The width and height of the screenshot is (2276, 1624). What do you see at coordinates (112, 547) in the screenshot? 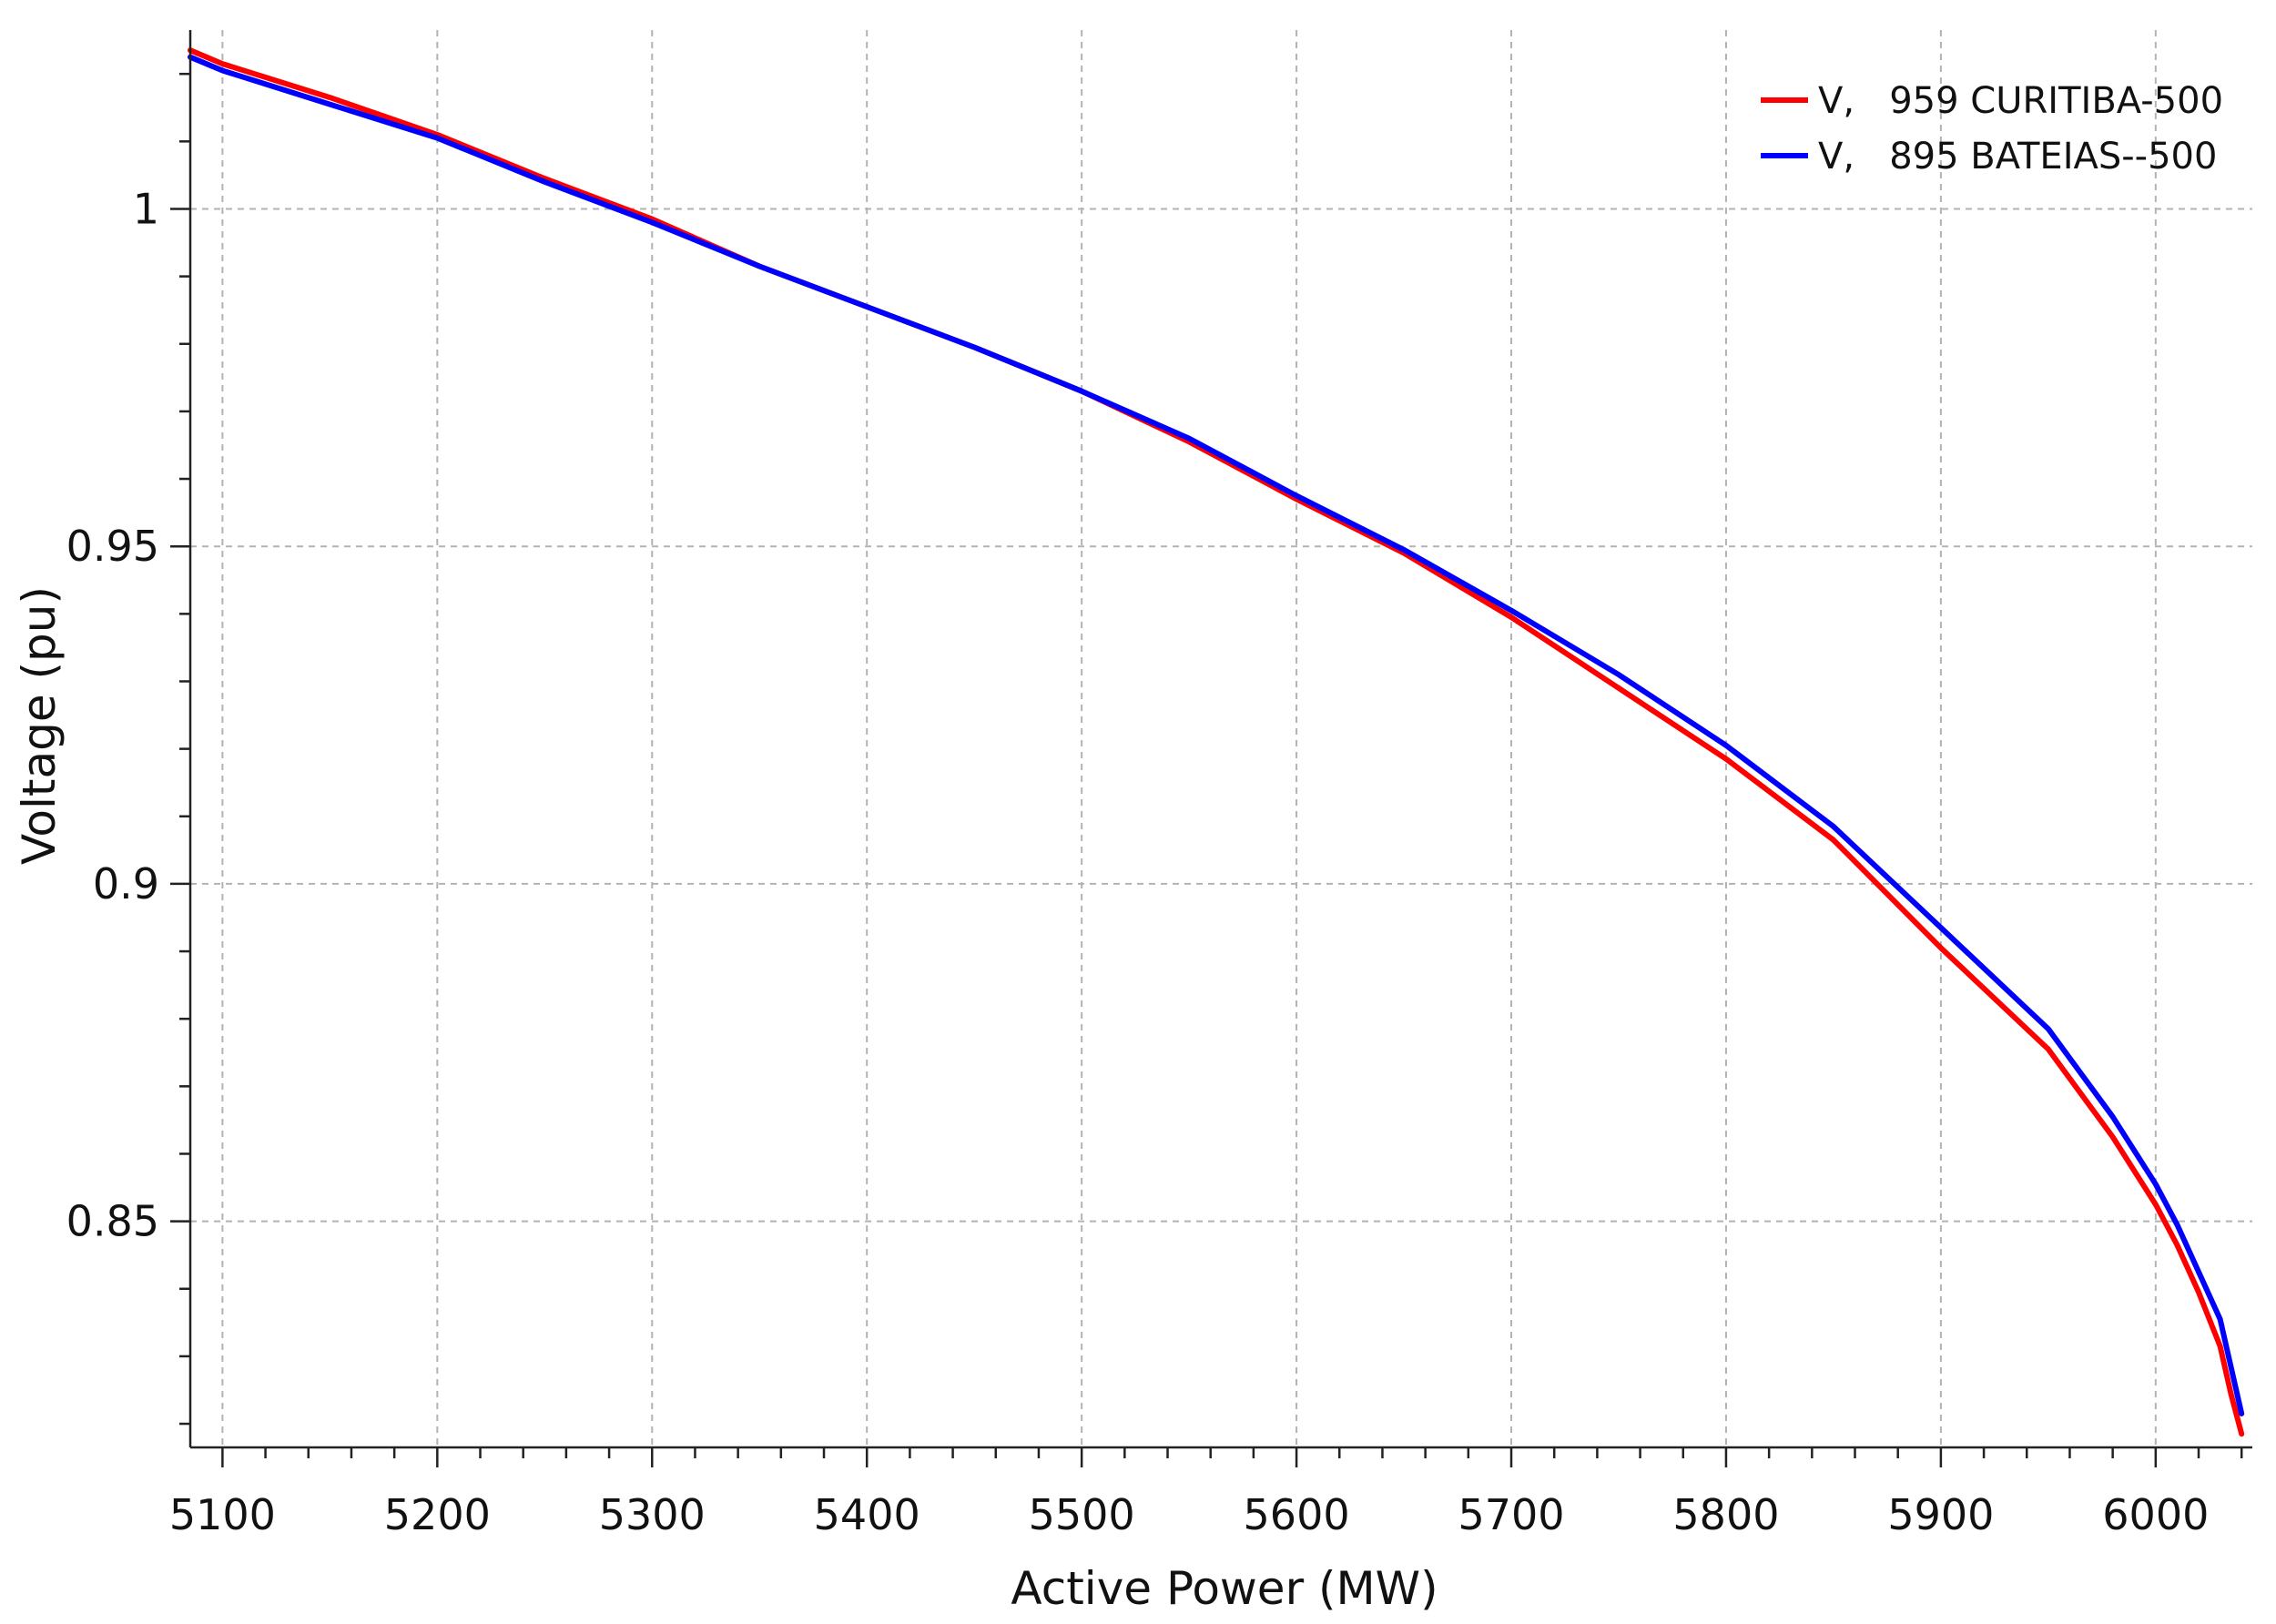
I see `y-tick-label: 0.95` at bounding box center [112, 547].